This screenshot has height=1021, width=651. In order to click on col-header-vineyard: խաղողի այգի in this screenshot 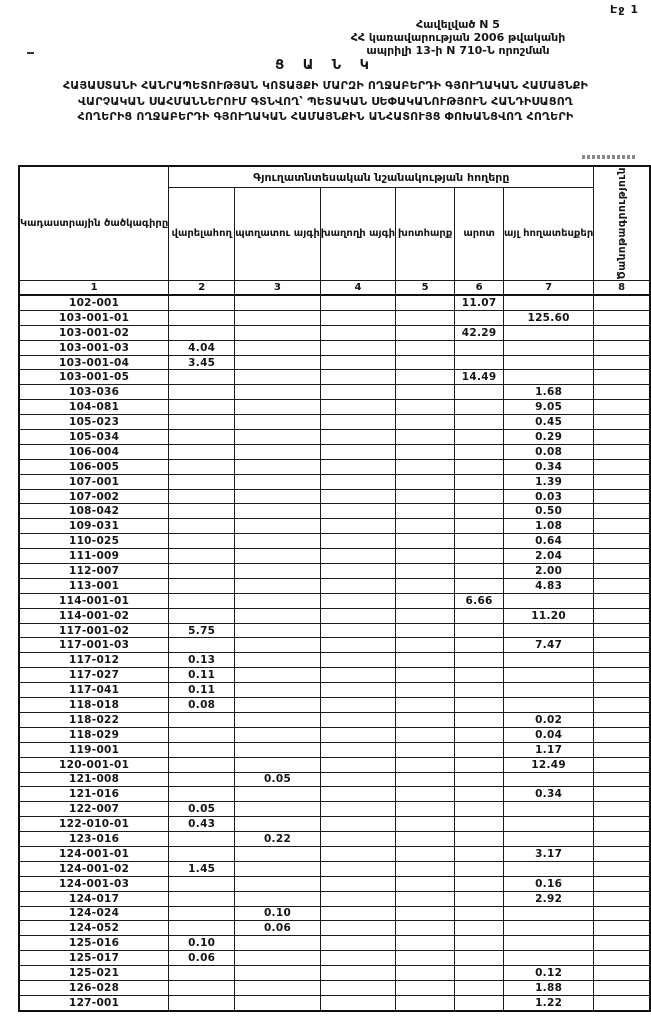, I will do `click(358, 234)`.